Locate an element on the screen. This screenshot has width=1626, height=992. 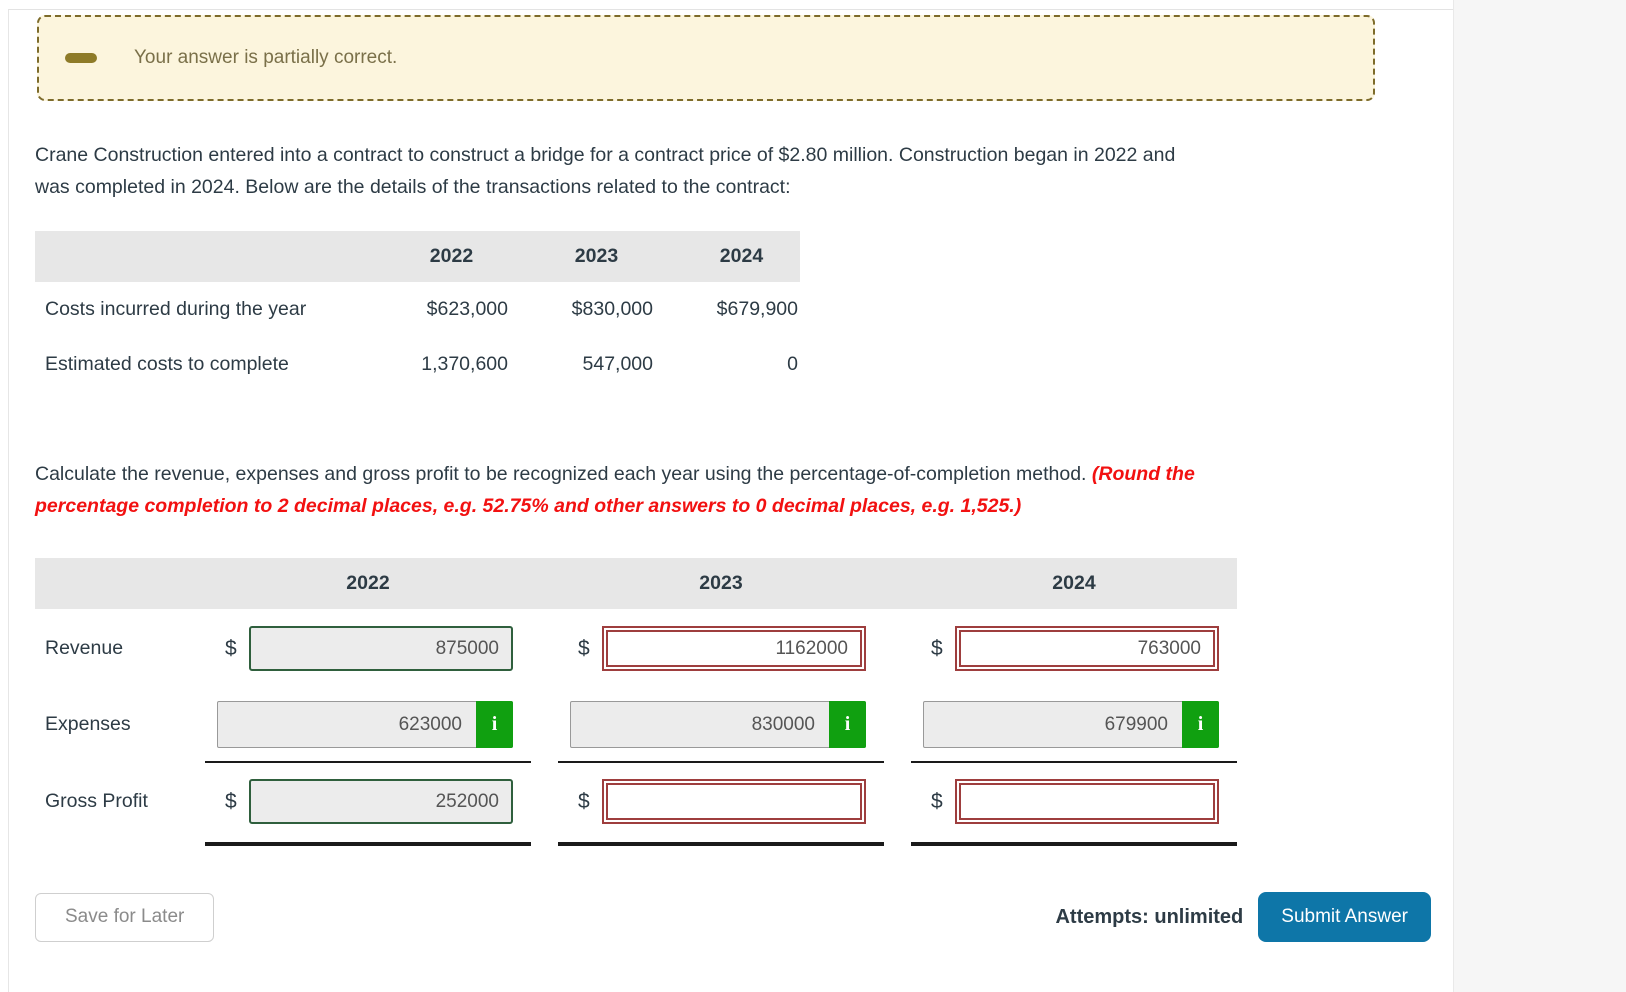
cost-table-year-2024: 2024 is located at coordinates (741, 256).